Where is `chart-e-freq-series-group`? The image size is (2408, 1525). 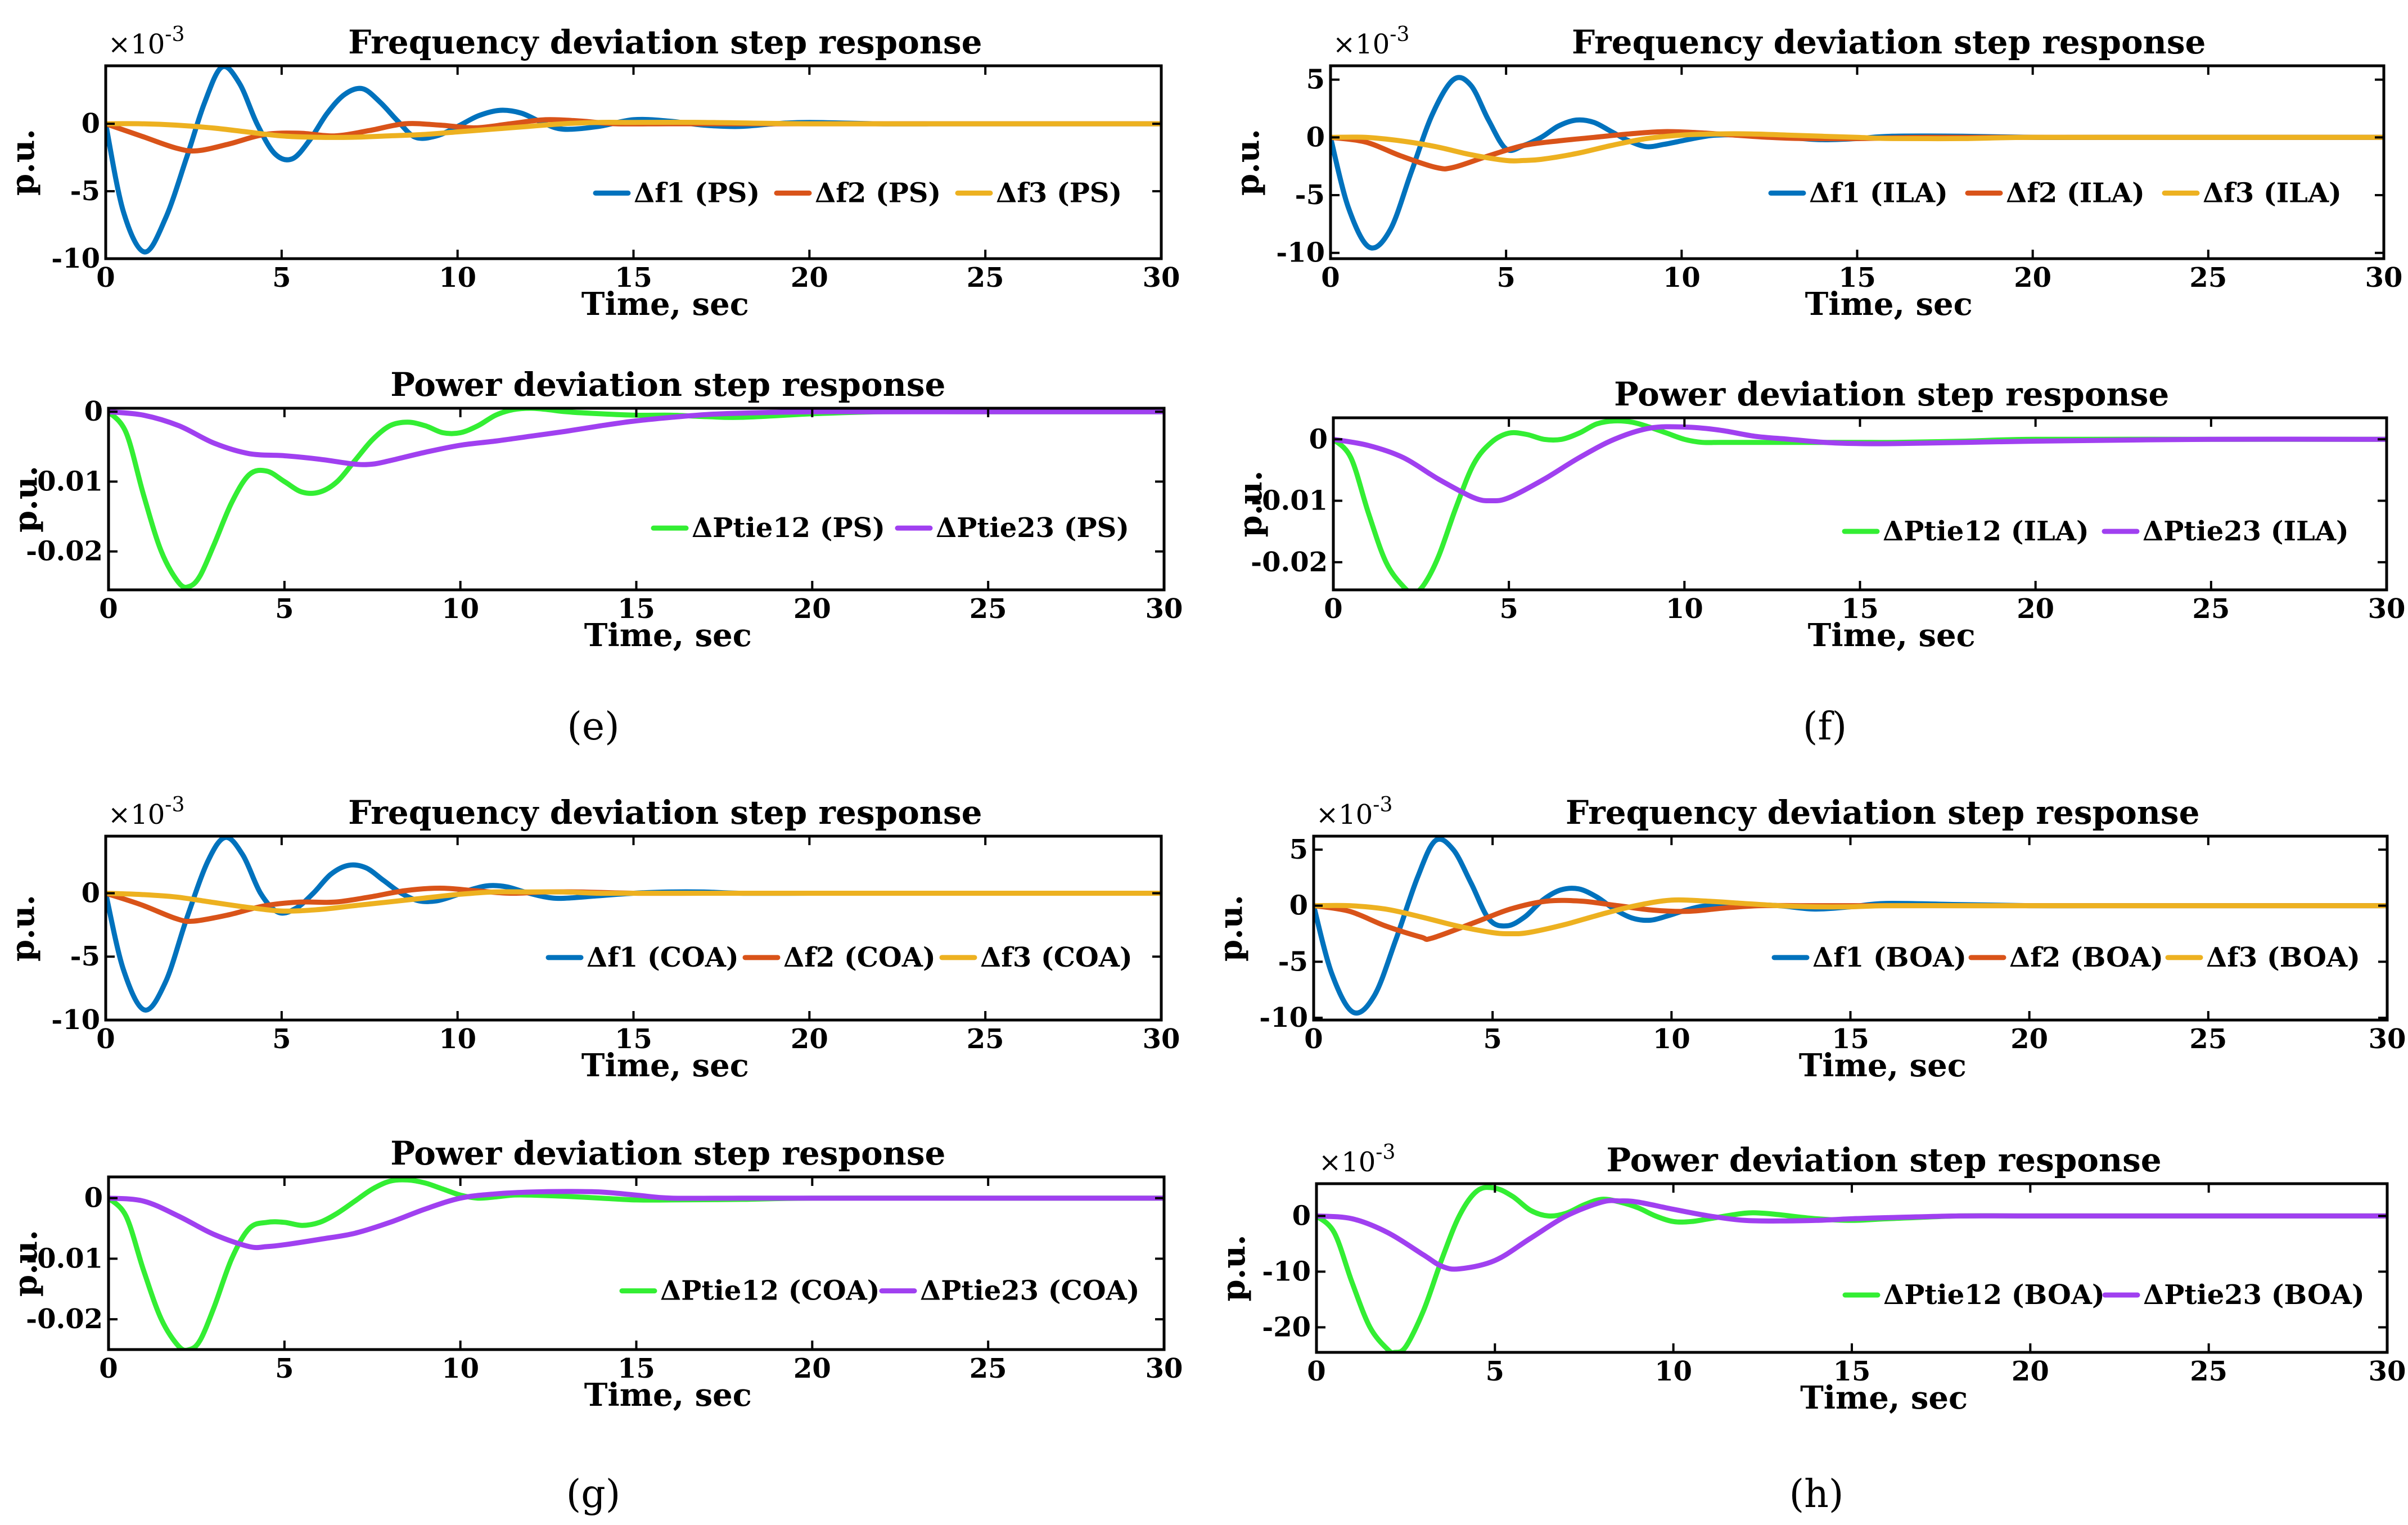
chart-e-freq-series-group is located at coordinates (633, 160).